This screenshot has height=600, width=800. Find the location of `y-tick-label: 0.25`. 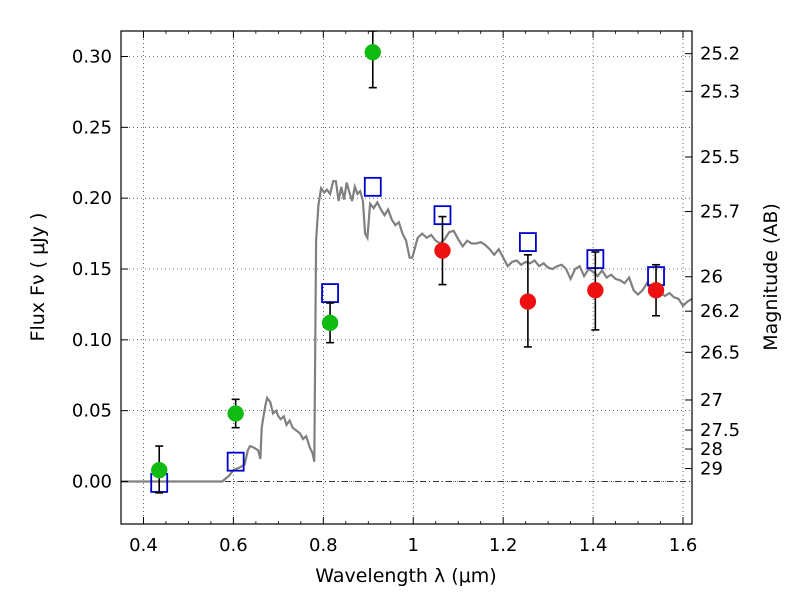

y-tick-label: 0.25 is located at coordinates (92, 127).